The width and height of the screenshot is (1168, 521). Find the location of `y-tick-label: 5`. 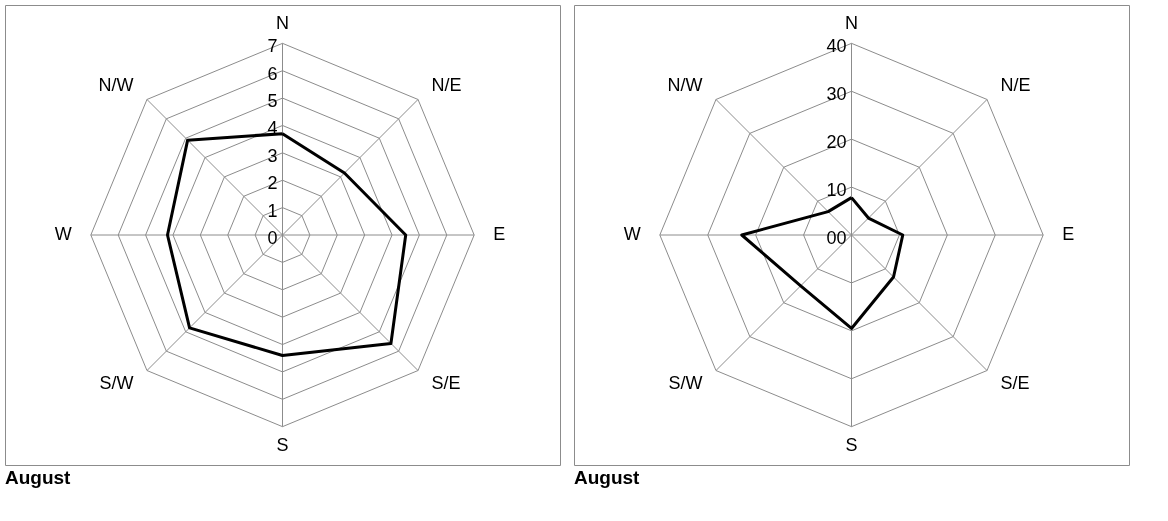

y-tick-label: 5 is located at coordinates (272, 101).